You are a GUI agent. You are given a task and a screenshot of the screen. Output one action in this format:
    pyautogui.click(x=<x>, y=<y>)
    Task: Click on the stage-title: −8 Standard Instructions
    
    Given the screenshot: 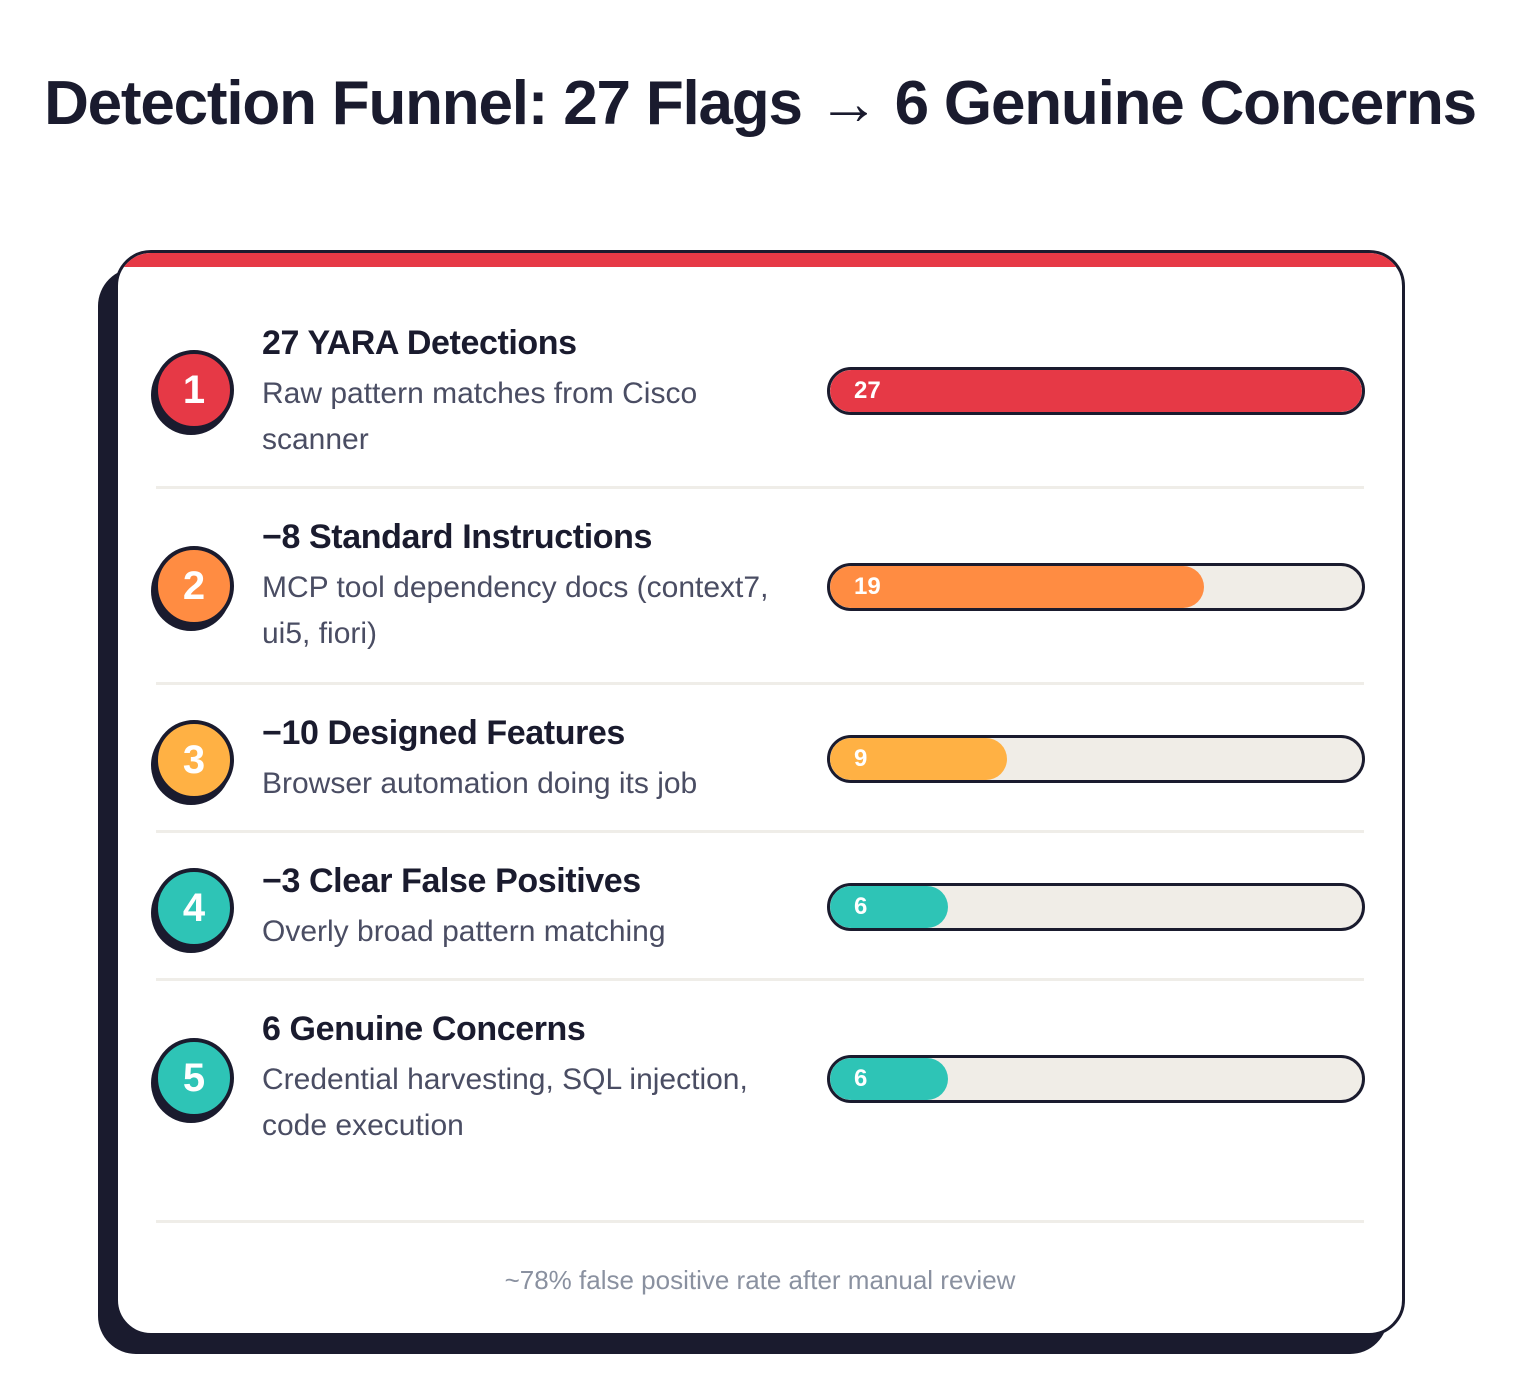 What is the action you would take?
    pyautogui.click(x=457, y=537)
    